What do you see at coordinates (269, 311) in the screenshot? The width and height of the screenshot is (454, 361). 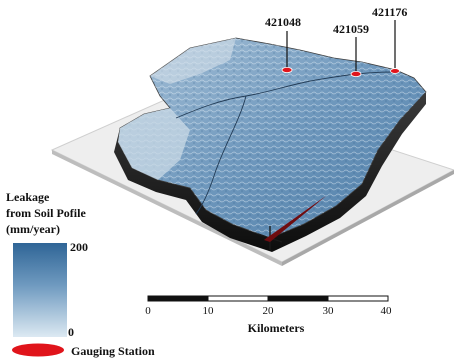 I see `scale-tick-label: 20` at bounding box center [269, 311].